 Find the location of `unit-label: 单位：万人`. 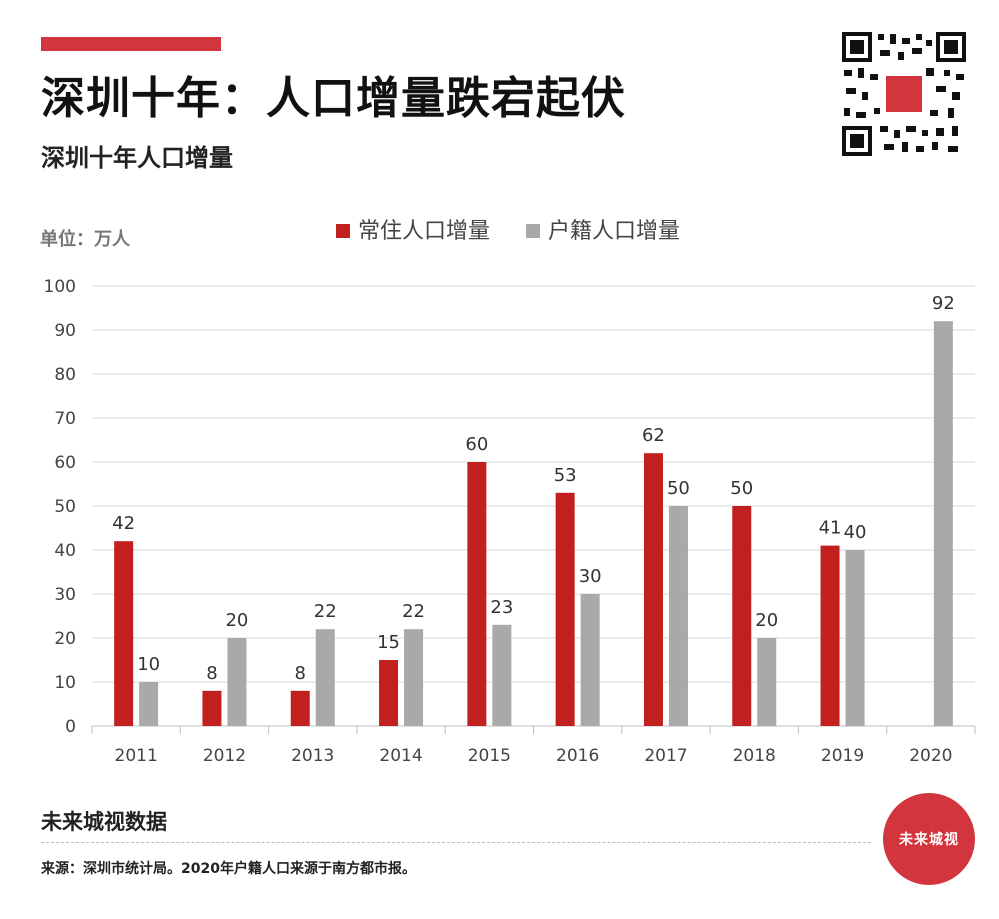

unit-label: 单位：万人 is located at coordinates (85, 239).